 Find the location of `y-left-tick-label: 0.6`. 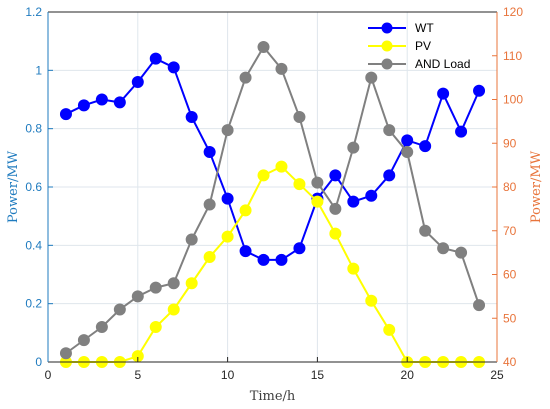

y-left-tick-label: 0.6 is located at coordinates (33, 187).